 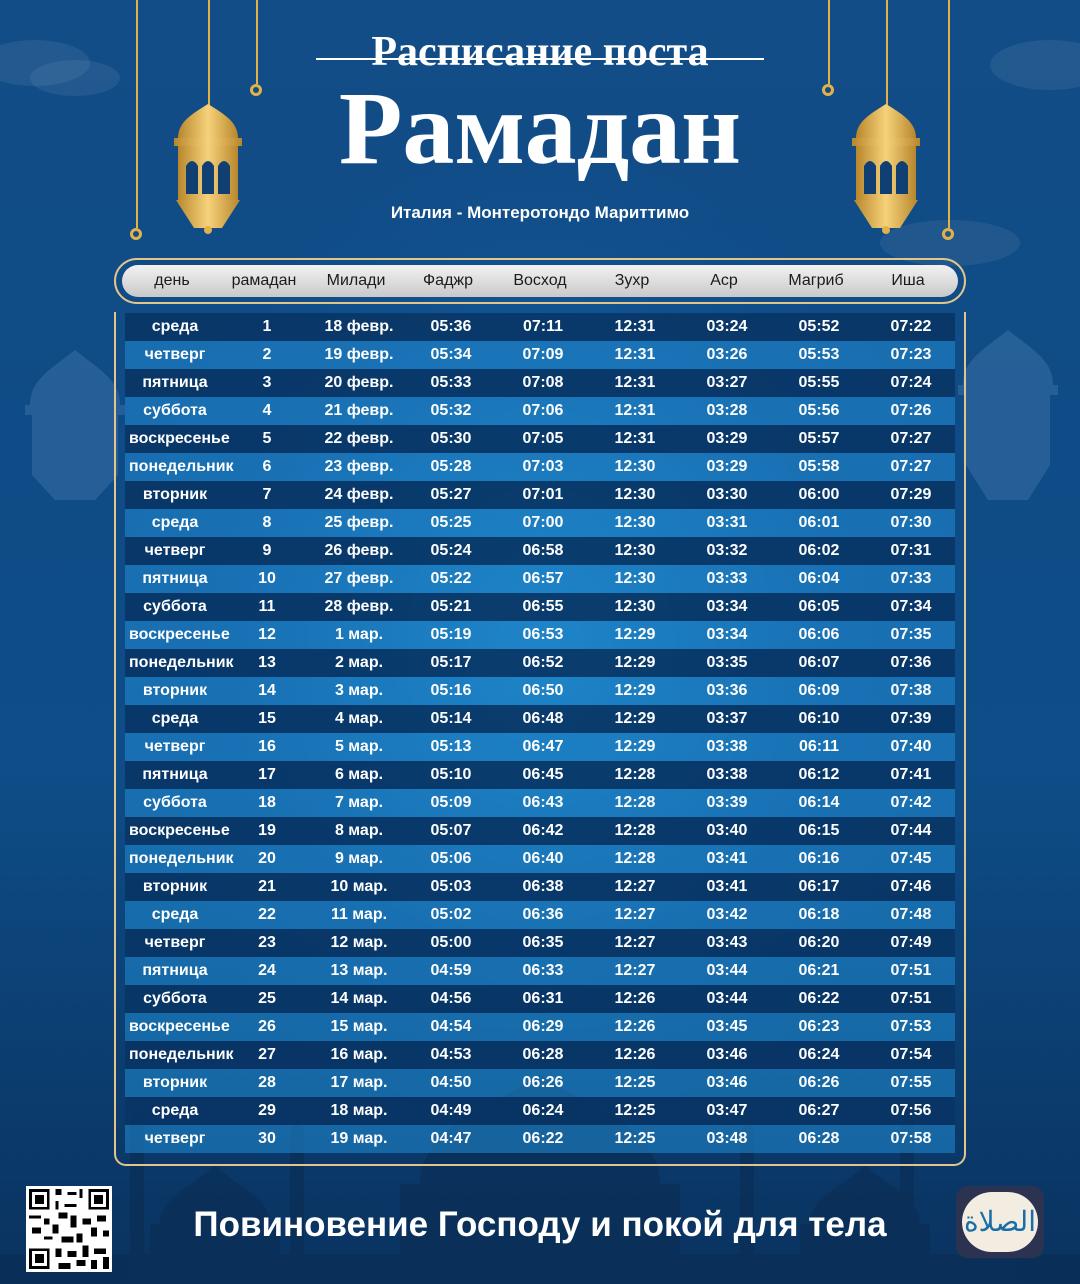 I want to click on cell-isha: 07:46, so click(x=911, y=886).